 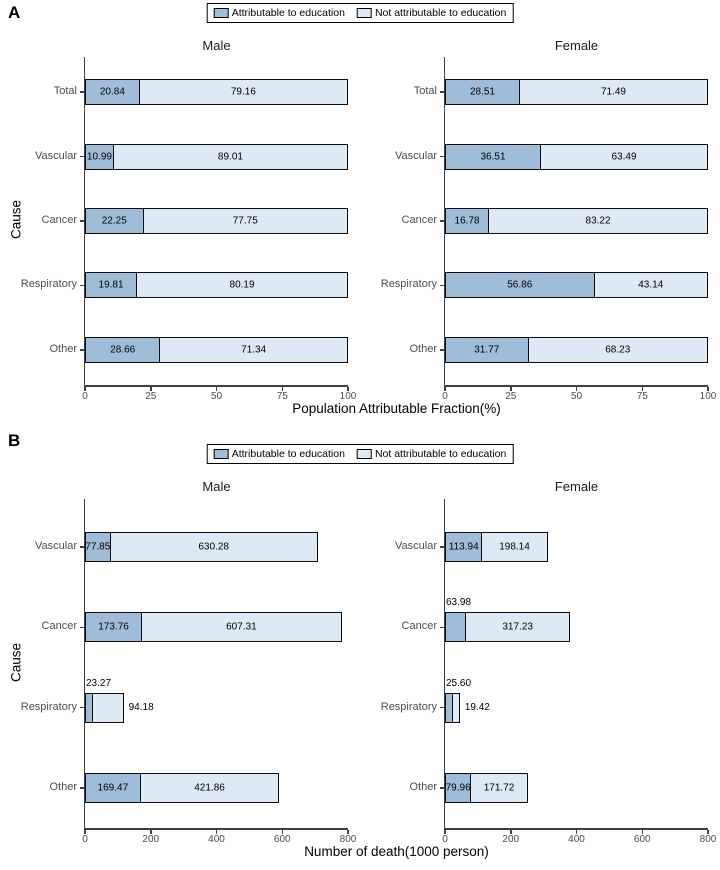 I want to click on segment-value-label: 68.23, so click(x=618, y=350).